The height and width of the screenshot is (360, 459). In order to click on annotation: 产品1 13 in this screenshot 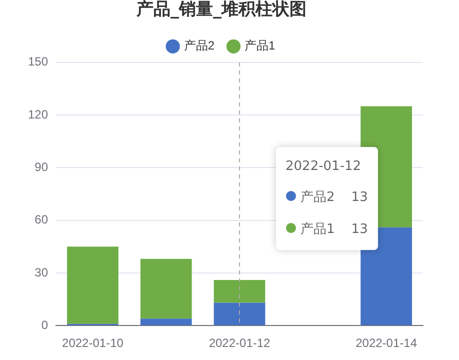, I will do `click(334, 229)`.